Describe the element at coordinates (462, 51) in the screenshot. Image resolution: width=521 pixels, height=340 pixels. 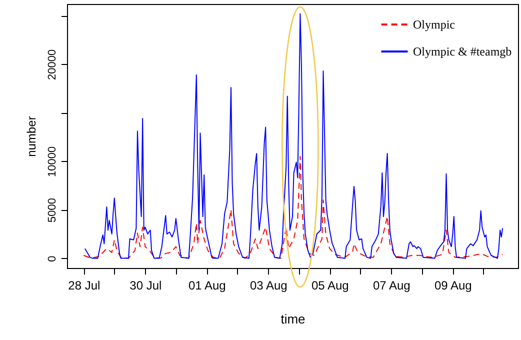
I see `legend-label: Olympic & #teamgb` at that location.